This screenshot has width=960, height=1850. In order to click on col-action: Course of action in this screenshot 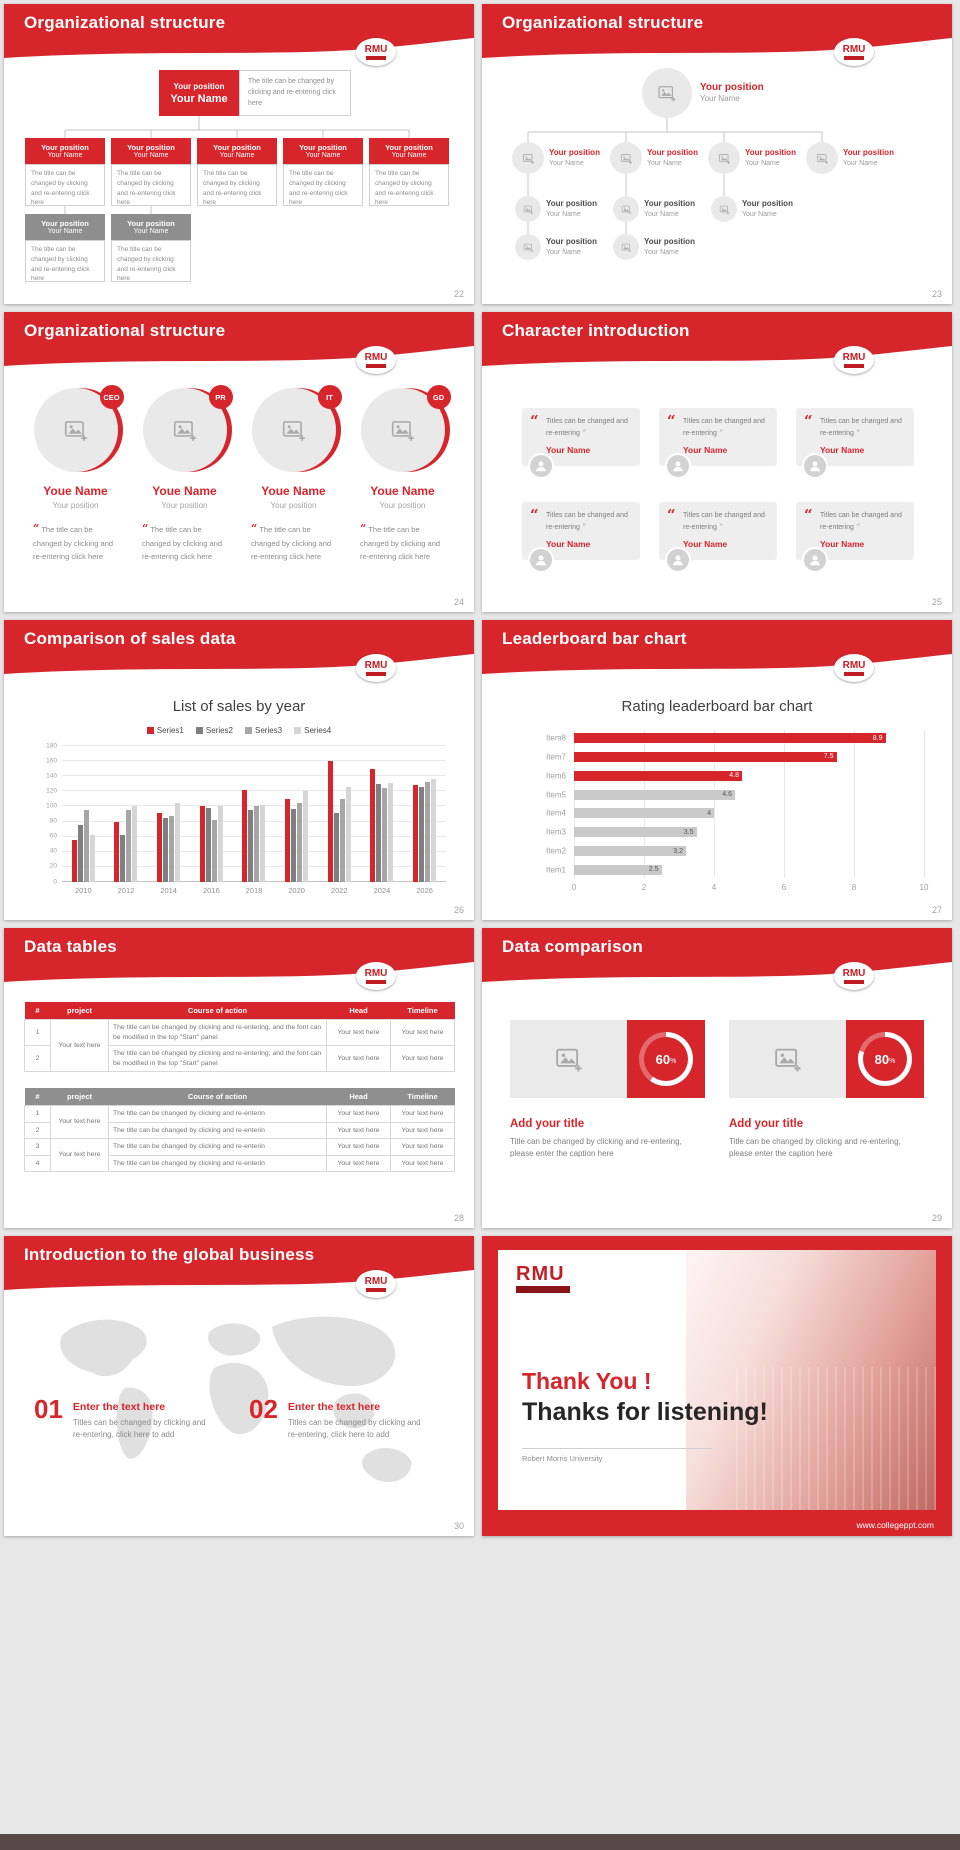, I will do `click(217, 1011)`.